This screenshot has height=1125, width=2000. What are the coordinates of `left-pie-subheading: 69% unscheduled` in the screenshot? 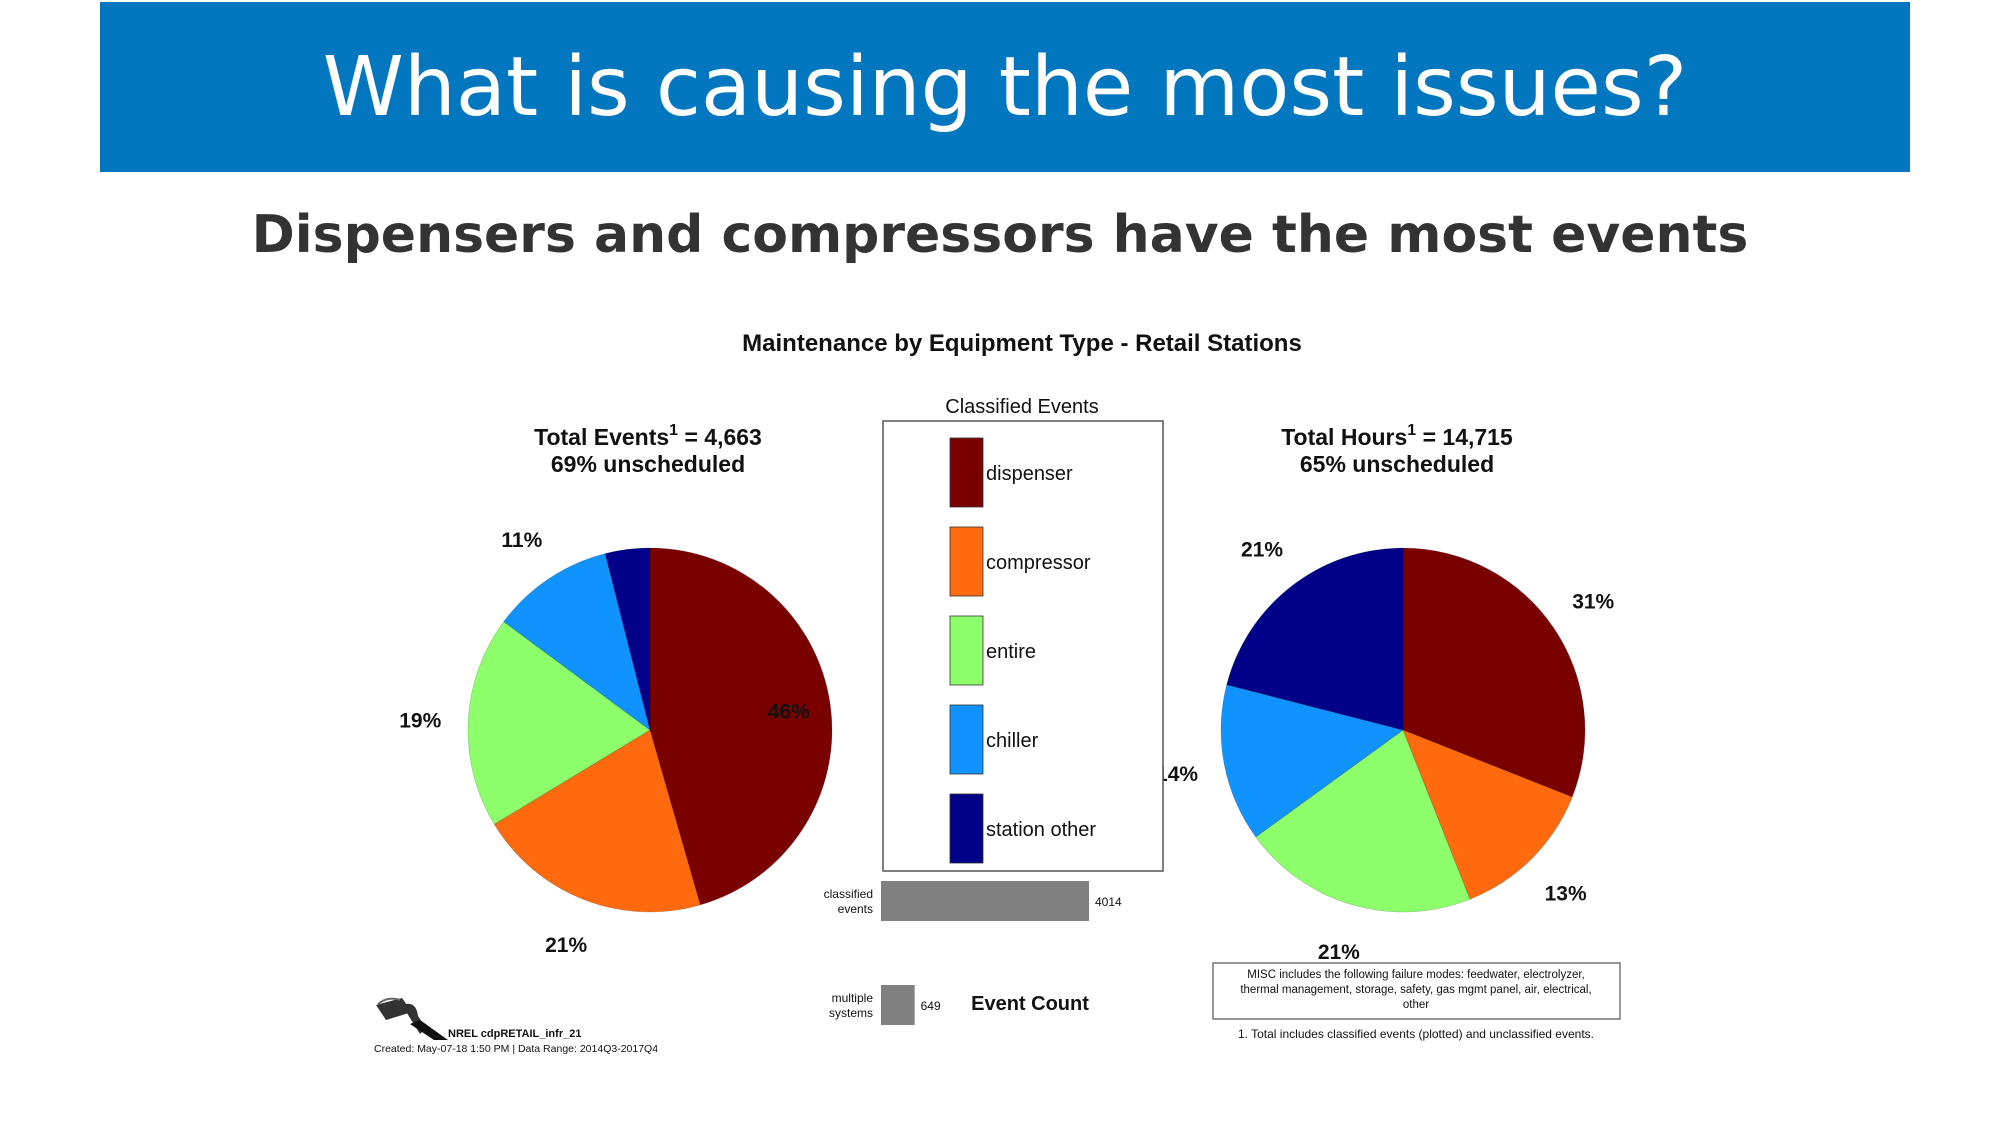 It's located at (648, 464).